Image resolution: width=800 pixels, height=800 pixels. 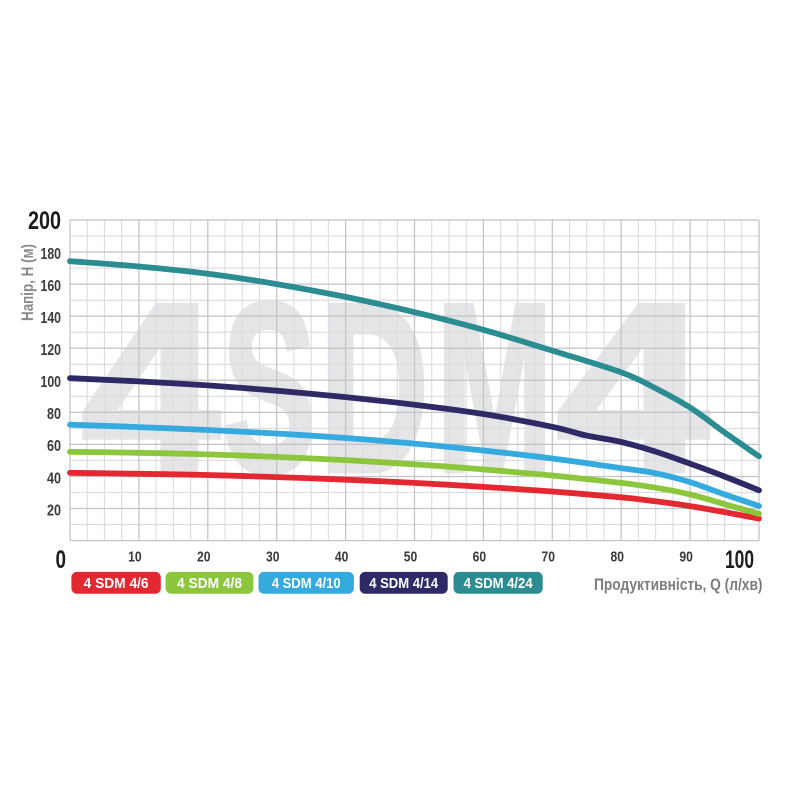 What do you see at coordinates (51, 318) in the screenshot?
I see `svg-text: 140` at bounding box center [51, 318].